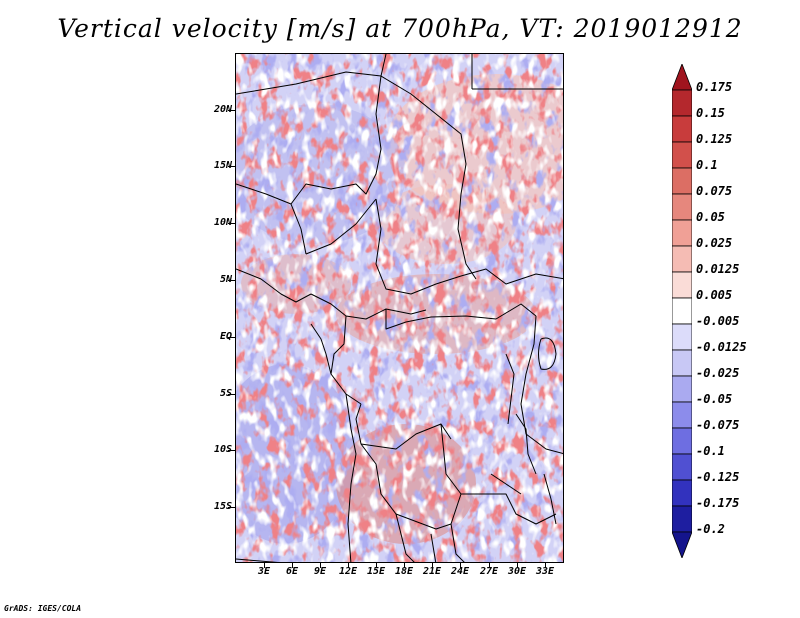  I want to click on lon-label-12e: 12E, so click(348, 571).